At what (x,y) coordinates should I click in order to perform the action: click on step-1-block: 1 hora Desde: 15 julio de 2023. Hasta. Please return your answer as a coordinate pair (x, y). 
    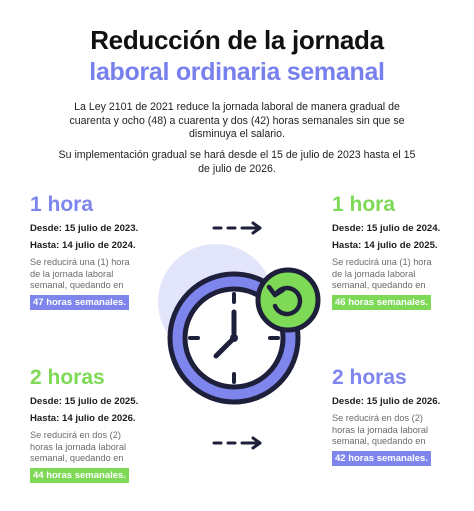
    Looking at the image, I should click on (100, 251).